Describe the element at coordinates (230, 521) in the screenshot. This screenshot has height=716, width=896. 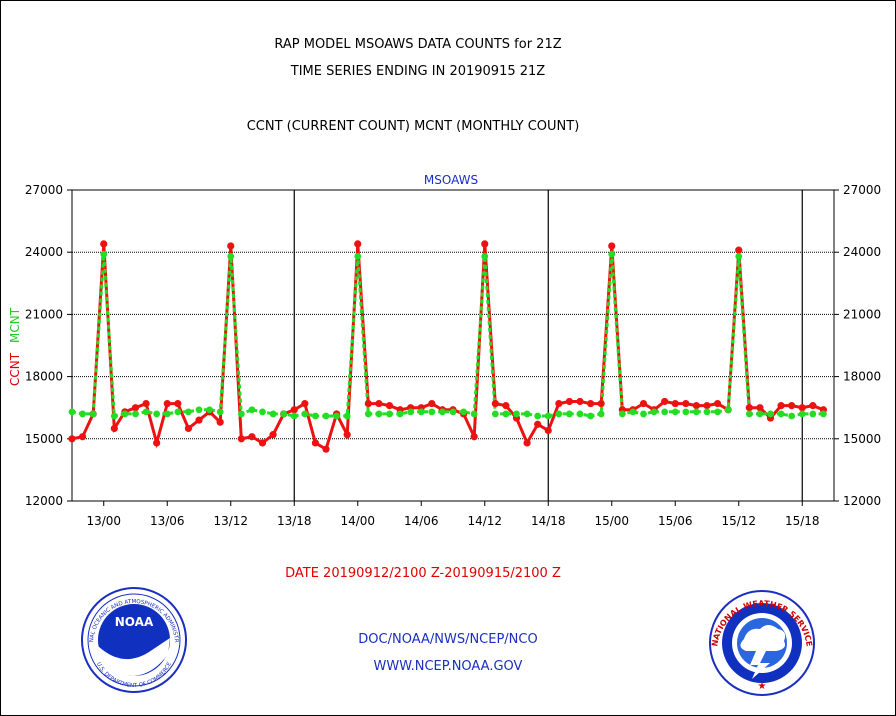
I see `x-tick-label: 13/12` at that location.